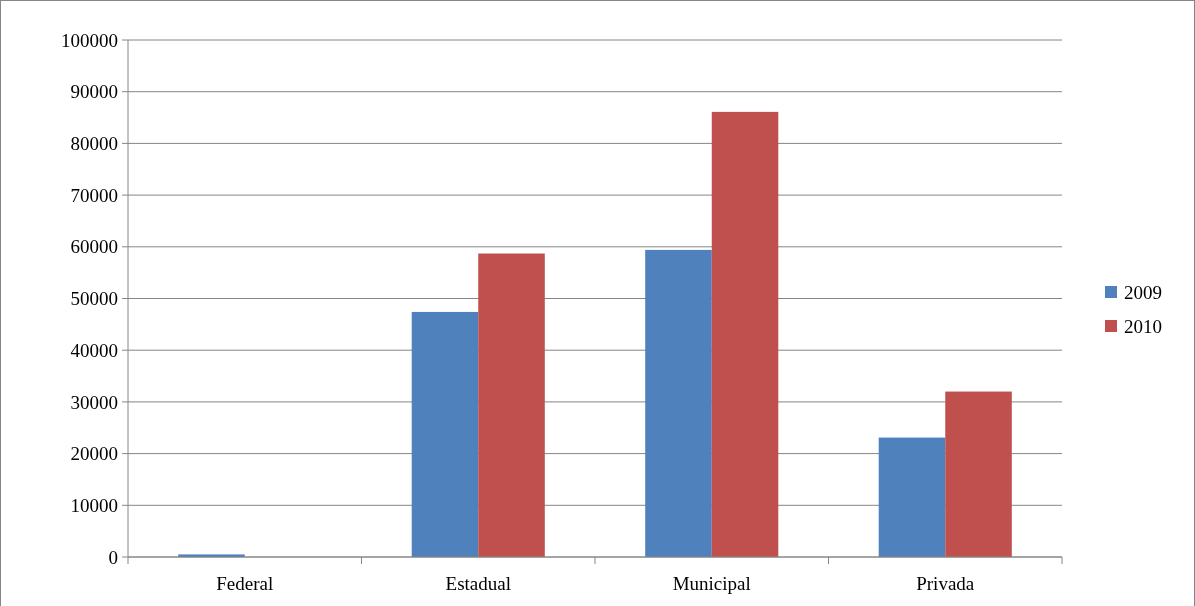  What do you see at coordinates (94, 195) in the screenshot?
I see `y-tick-label: 70000` at bounding box center [94, 195].